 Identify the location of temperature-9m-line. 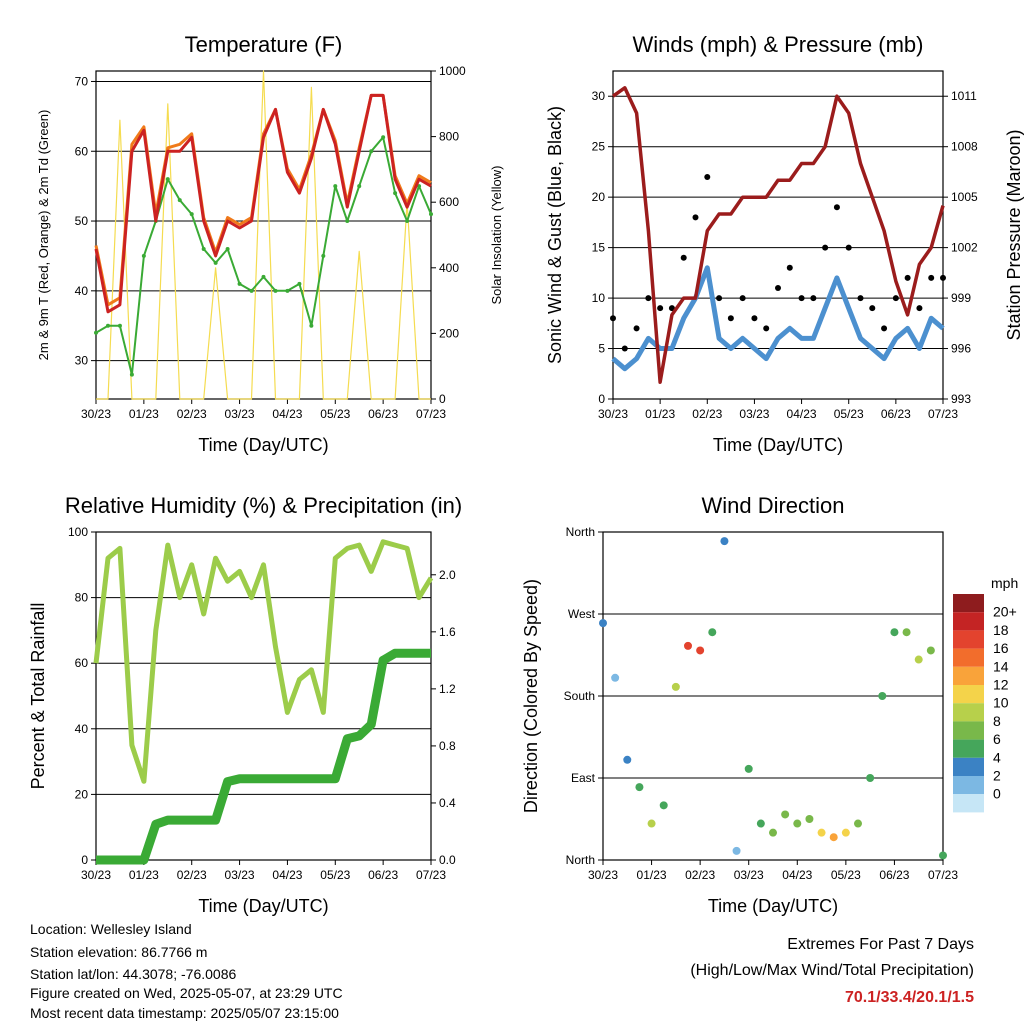
(263, 200).